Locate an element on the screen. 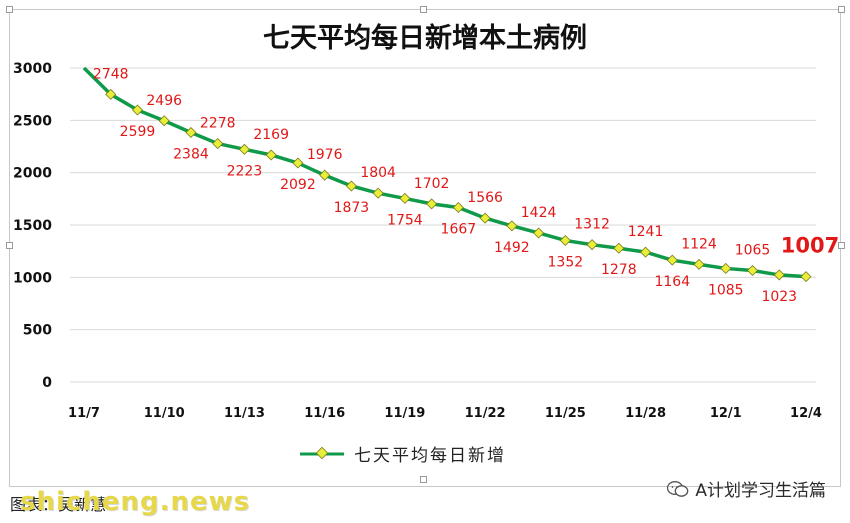  wechat-account: A计划学习生活篇 is located at coordinates (746, 488).